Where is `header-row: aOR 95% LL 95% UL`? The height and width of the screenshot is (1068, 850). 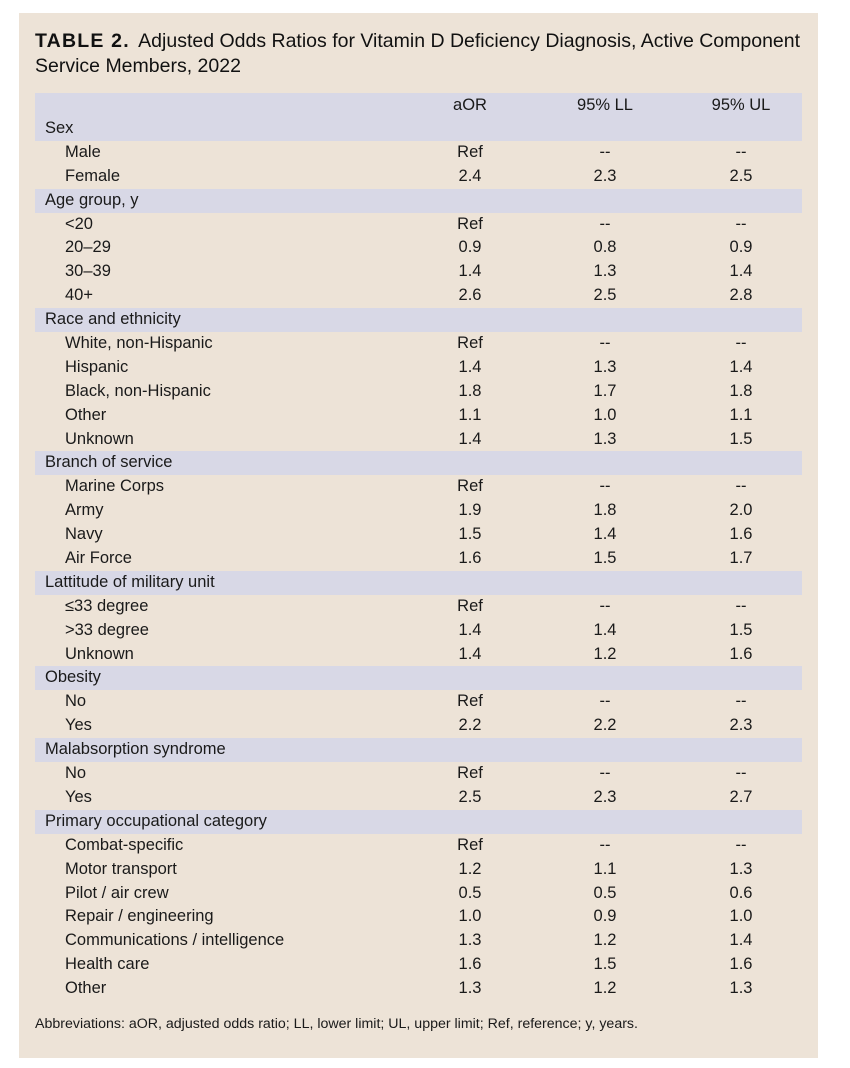 header-row: aOR 95% LL 95% UL is located at coordinates (418, 105).